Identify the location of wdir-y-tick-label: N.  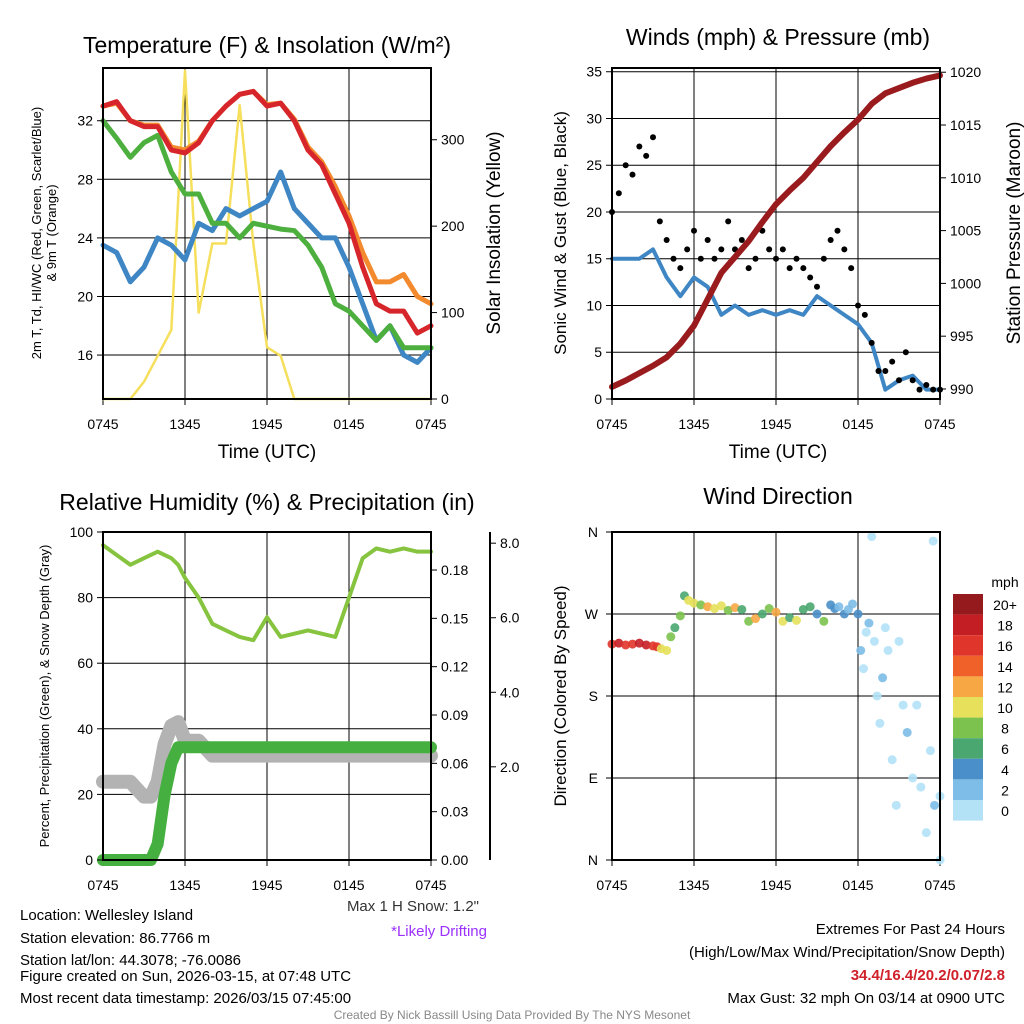
(593, 532).